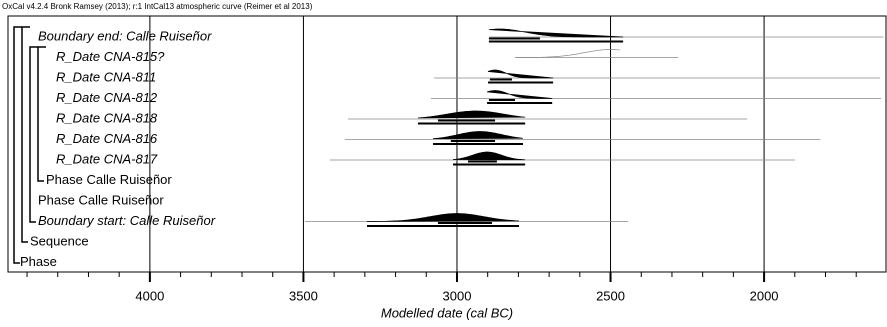 Image resolution: width=887 pixels, height=327 pixels. What do you see at coordinates (25, 134) in the screenshot?
I see `bracket-sequence` at bounding box center [25, 134].